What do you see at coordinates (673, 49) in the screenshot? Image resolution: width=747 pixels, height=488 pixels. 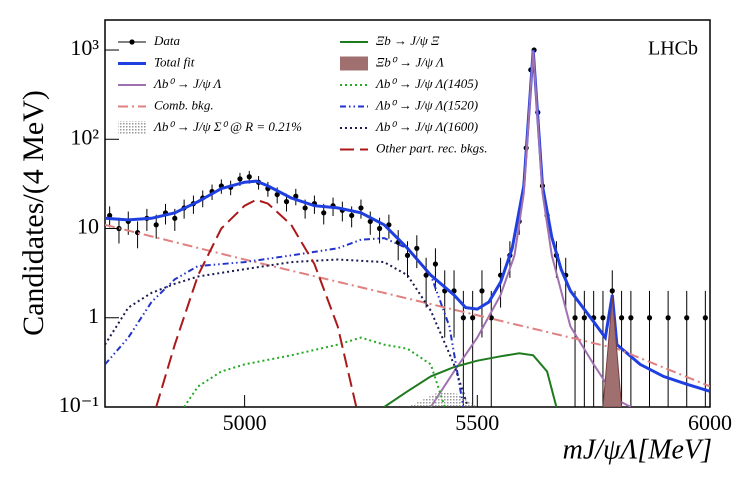 I see `annotation: LHCb` at bounding box center [673, 49].